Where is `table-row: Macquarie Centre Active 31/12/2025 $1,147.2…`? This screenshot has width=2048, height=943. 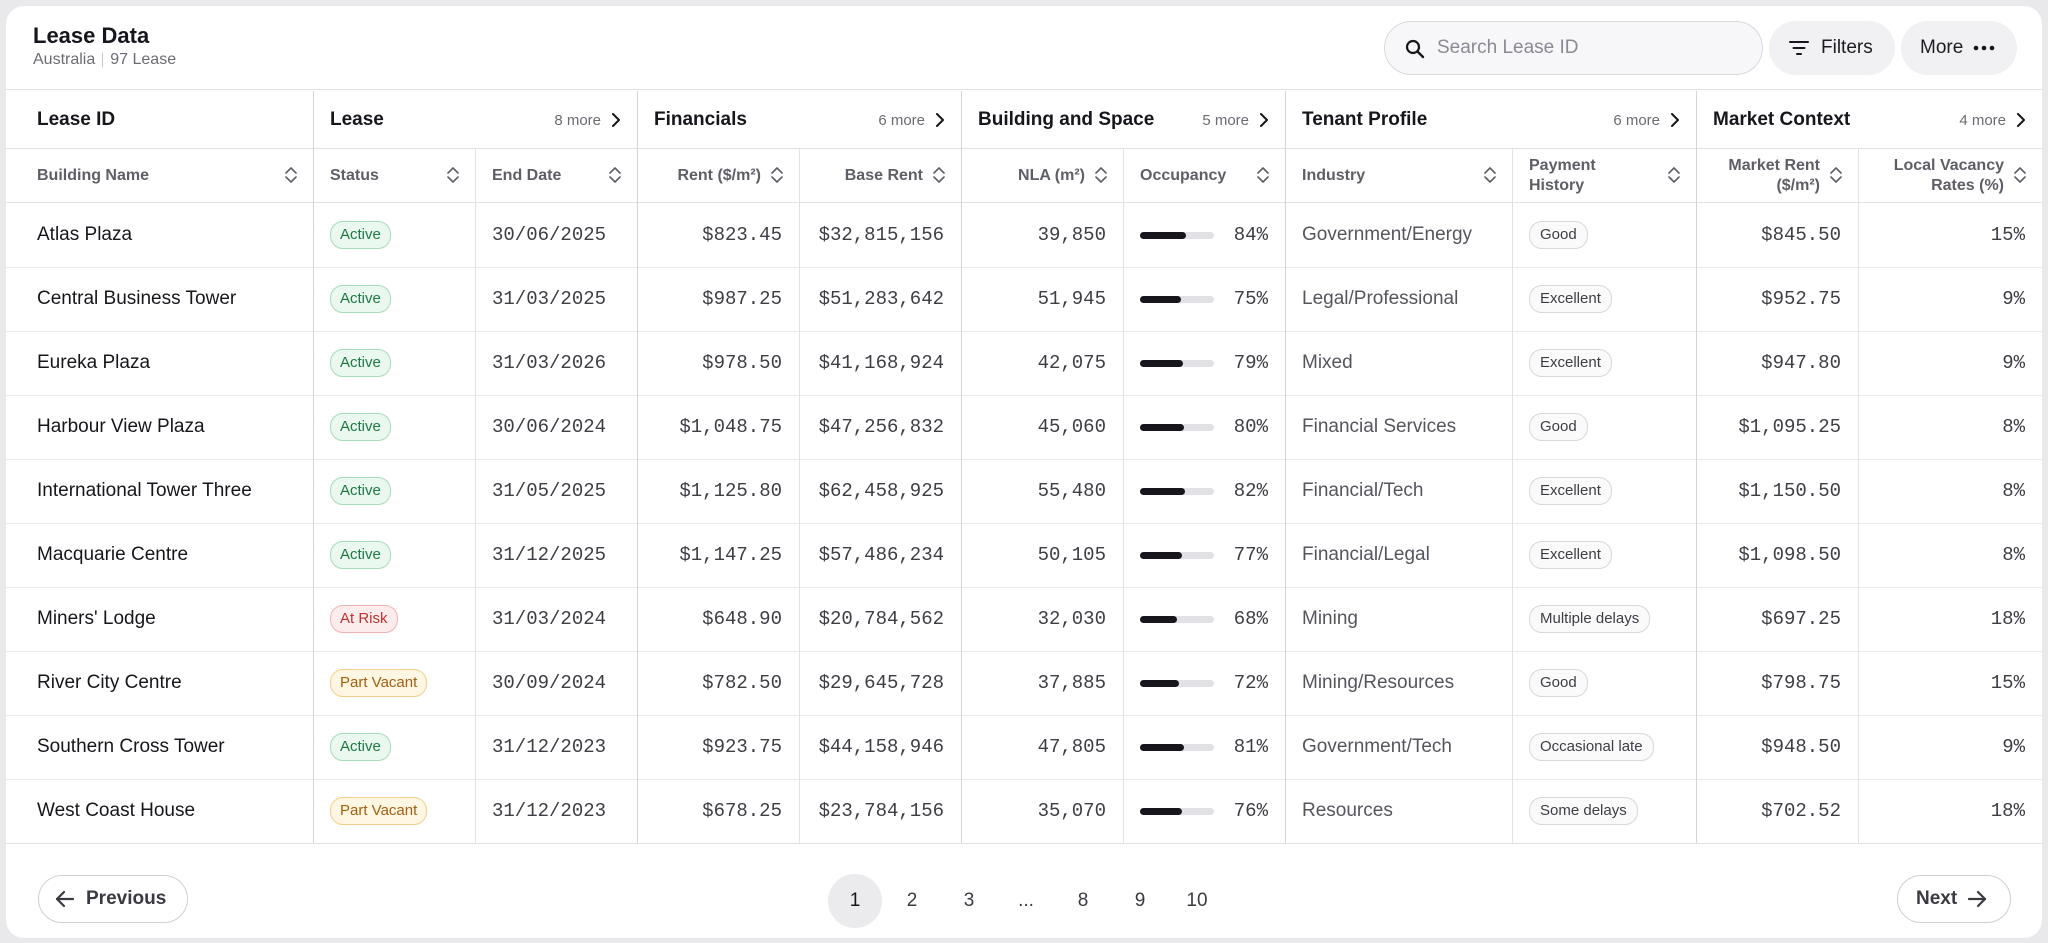
table-row: Macquarie Centre Active 31/12/2025 $1,147.2… is located at coordinates (1024, 555).